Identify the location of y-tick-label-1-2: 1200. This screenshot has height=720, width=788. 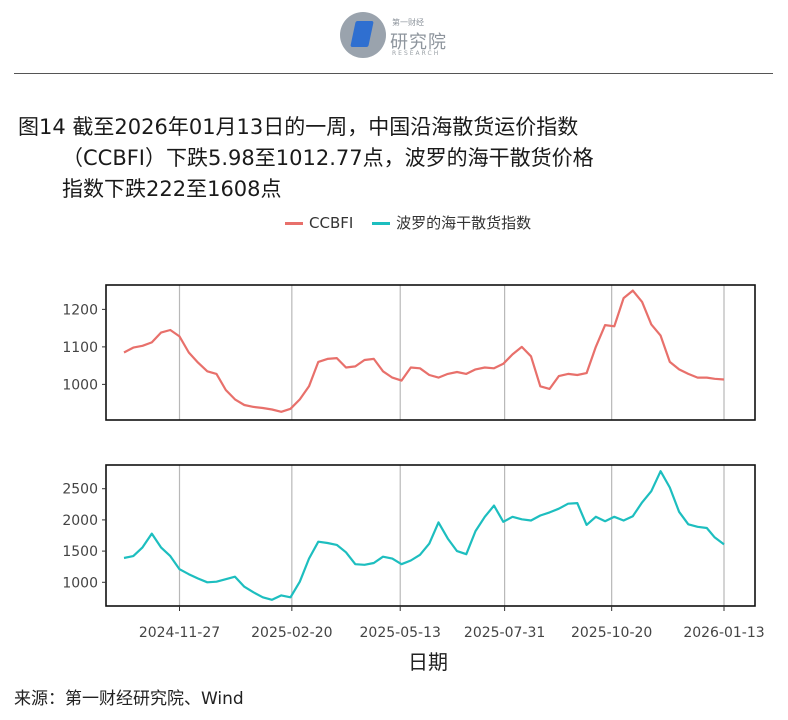
(80, 310).